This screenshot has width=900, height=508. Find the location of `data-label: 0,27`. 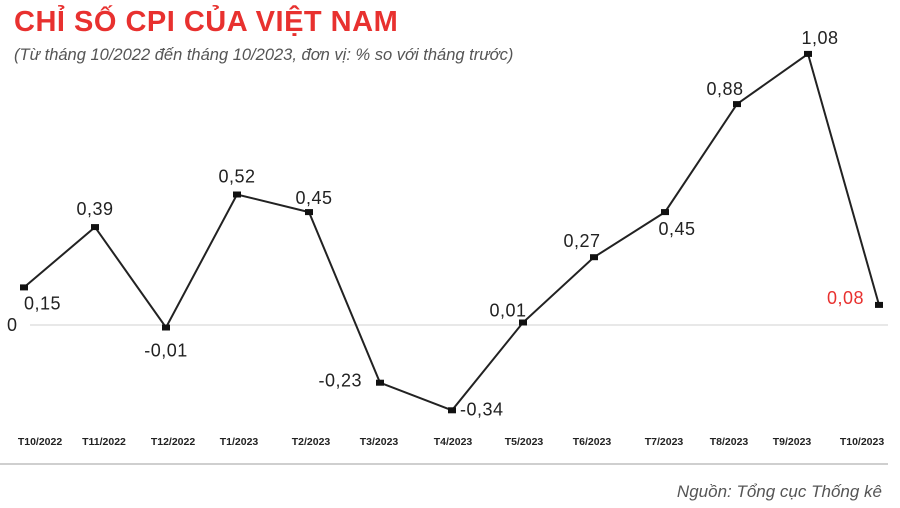

data-label: 0,27 is located at coordinates (581, 241).